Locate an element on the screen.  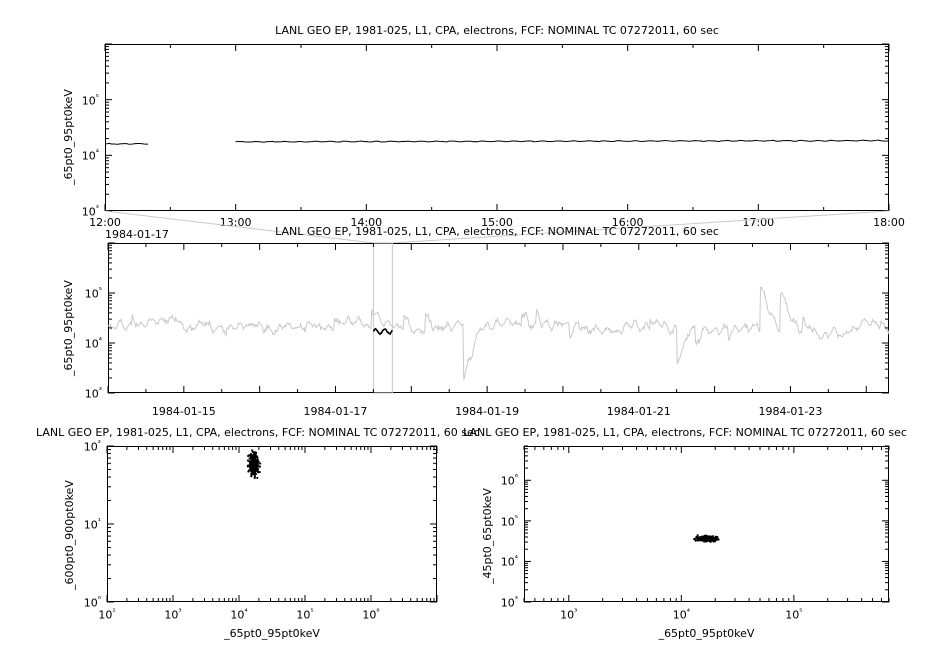
scatter-right-canvas is located at coordinates (706, 524).